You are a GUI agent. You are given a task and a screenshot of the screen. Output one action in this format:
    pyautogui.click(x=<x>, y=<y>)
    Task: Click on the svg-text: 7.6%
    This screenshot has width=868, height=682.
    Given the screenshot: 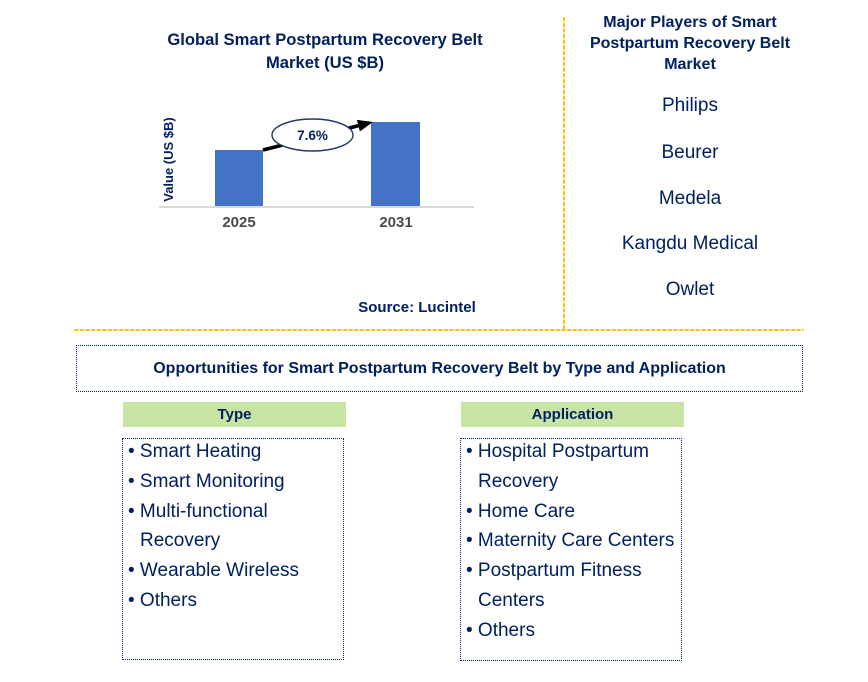 What is the action you would take?
    pyautogui.click(x=312, y=135)
    